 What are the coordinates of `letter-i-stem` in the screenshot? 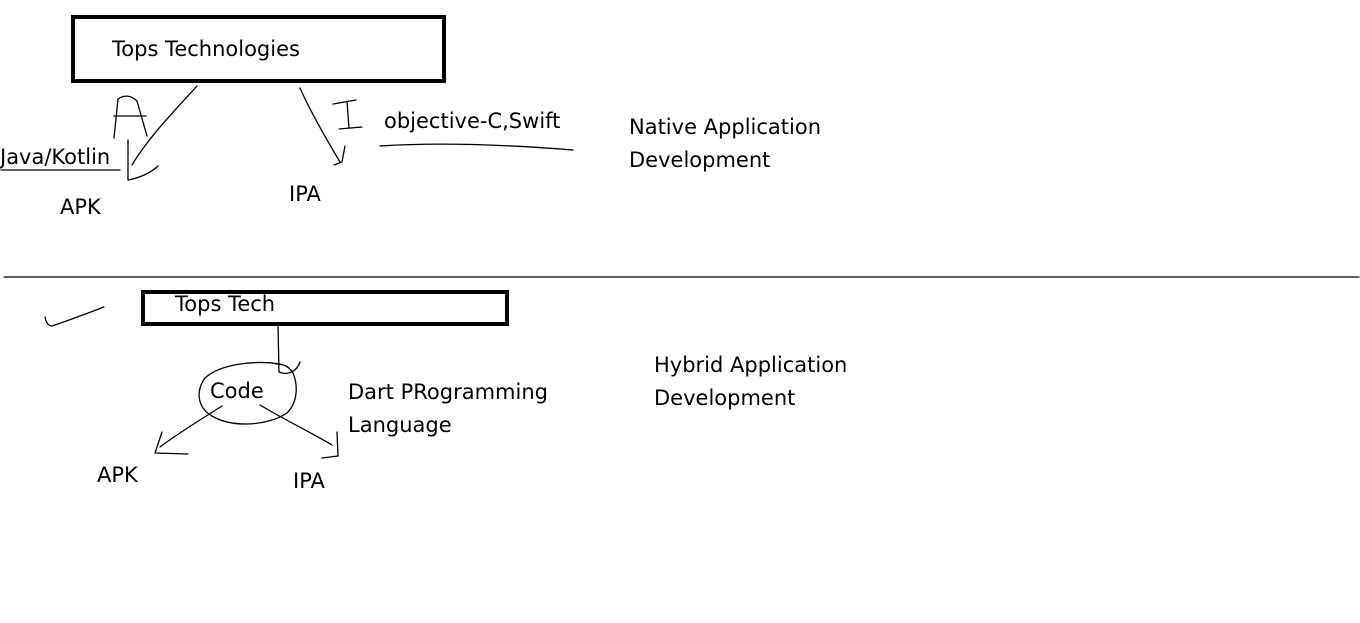 It's located at (348, 114).